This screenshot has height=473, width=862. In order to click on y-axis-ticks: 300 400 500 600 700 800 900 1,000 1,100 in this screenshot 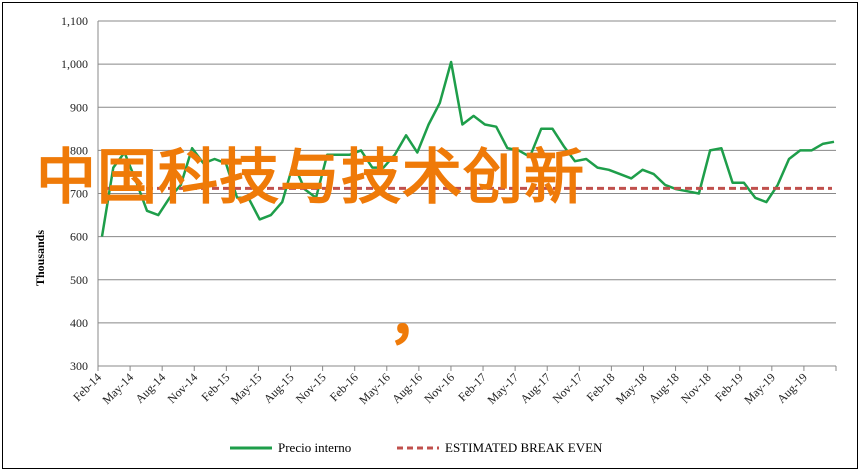, I will do `click(74, 193)`.